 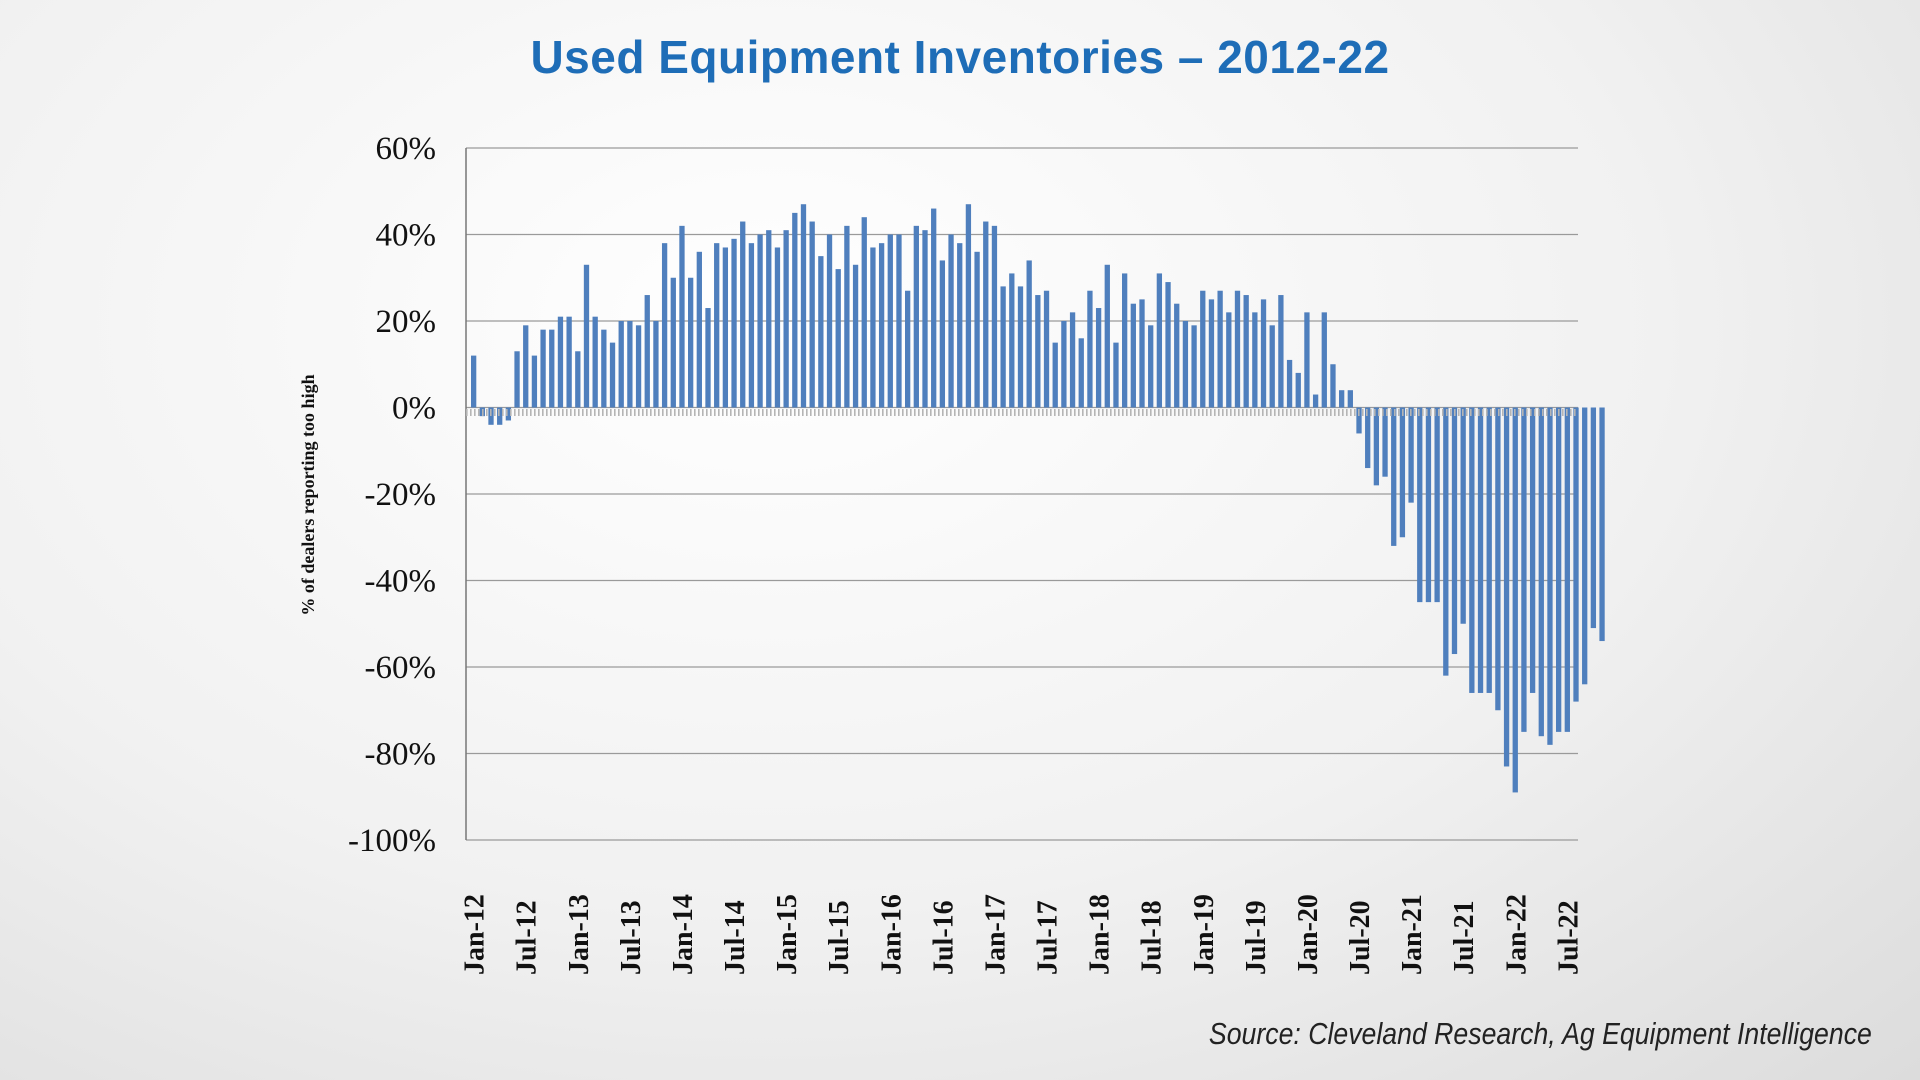 What do you see at coordinates (683, 934) in the screenshot?
I see `x-tick-label: Jan-14` at bounding box center [683, 934].